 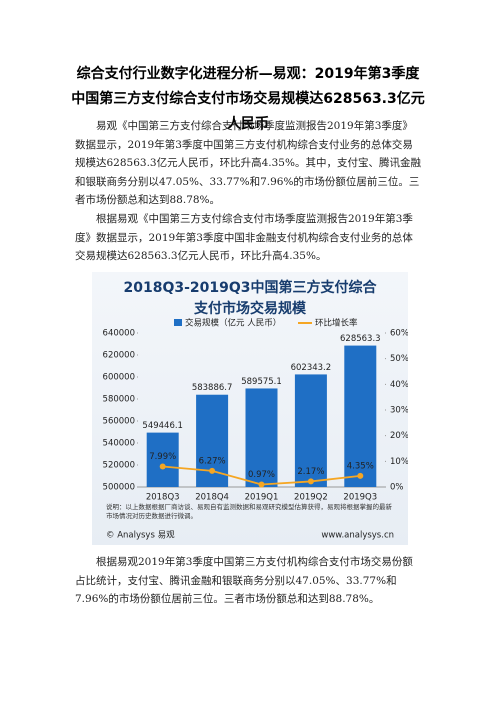 I want to click on value-label: 628563.3, so click(x=360, y=339).